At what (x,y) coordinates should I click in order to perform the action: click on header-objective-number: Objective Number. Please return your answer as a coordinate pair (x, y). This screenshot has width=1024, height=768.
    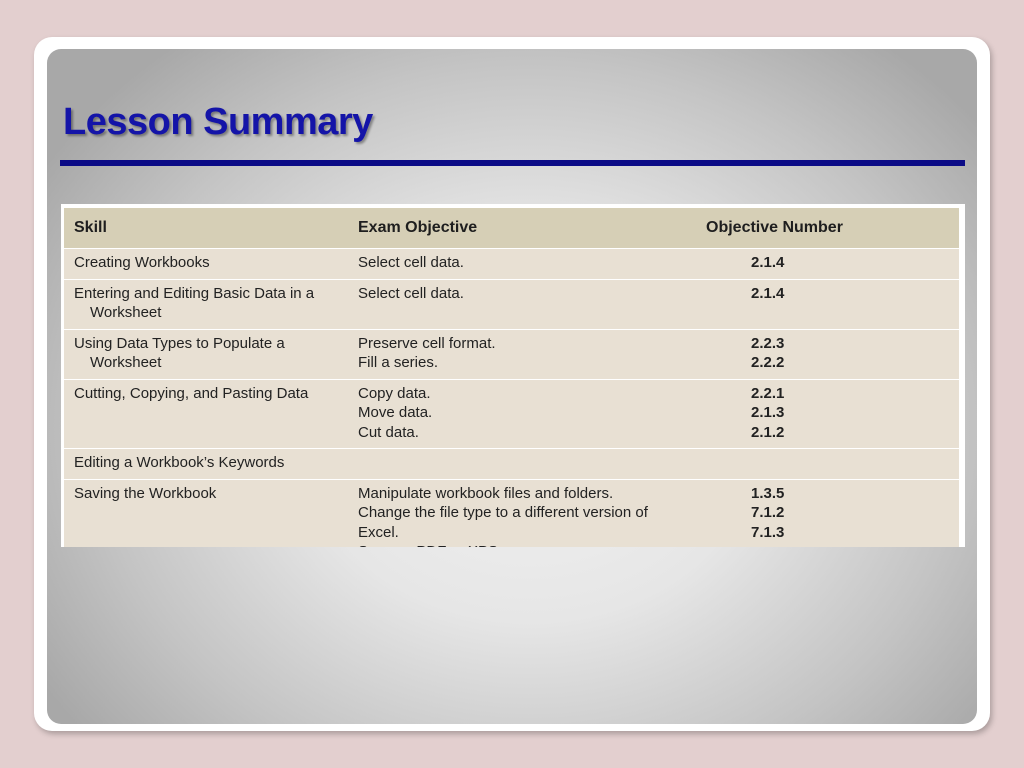
    Looking at the image, I should click on (828, 228).